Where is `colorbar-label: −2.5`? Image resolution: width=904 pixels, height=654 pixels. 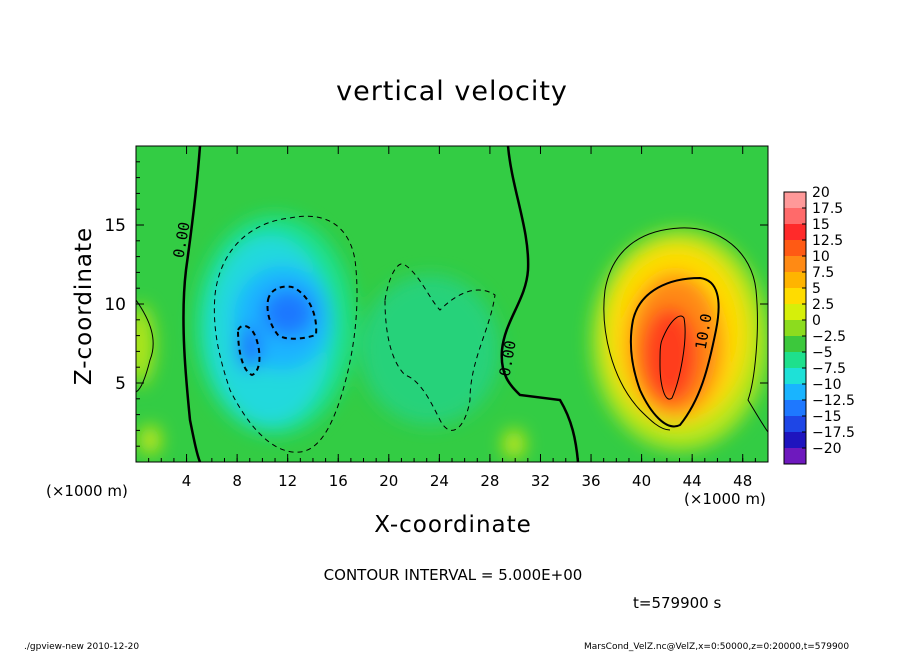
colorbar-label: −2.5 is located at coordinates (829, 337).